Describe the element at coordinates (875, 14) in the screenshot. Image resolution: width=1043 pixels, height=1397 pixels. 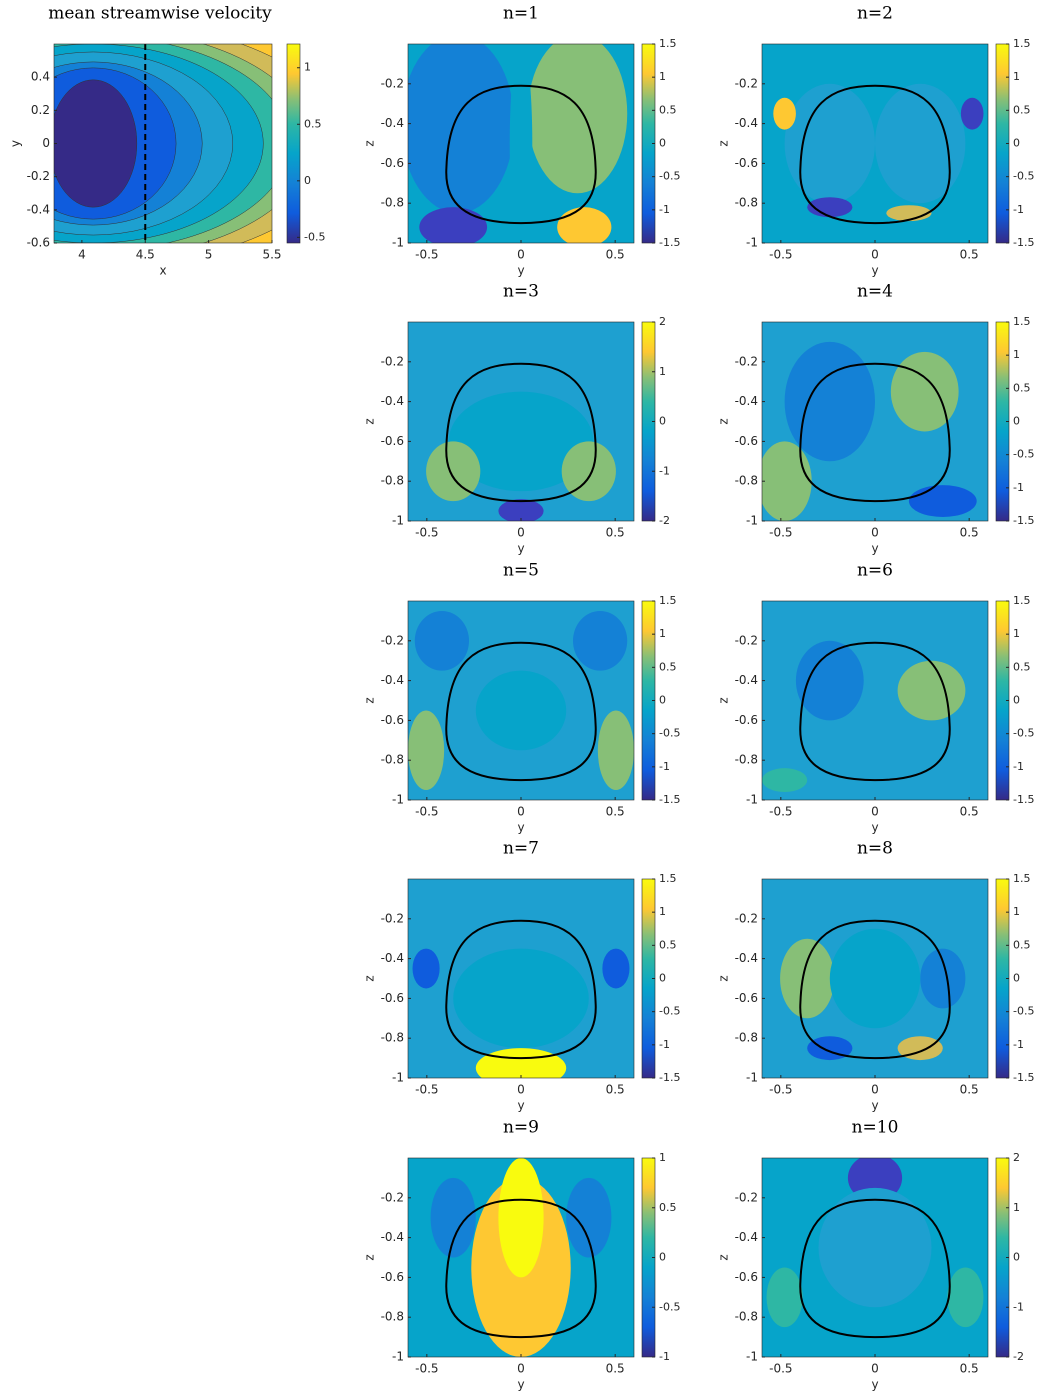
I see `subplot-title: n=2` at that location.